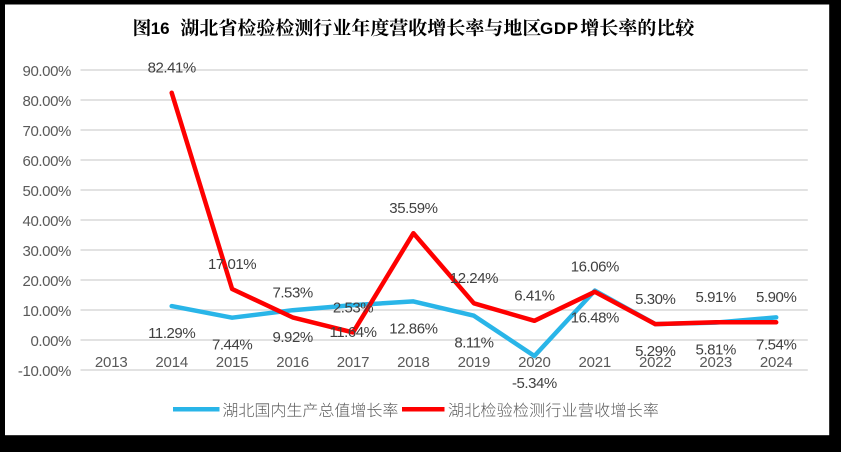 The image size is (841, 452). I want to click on svg-text: 30.00%, so click(47, 251).